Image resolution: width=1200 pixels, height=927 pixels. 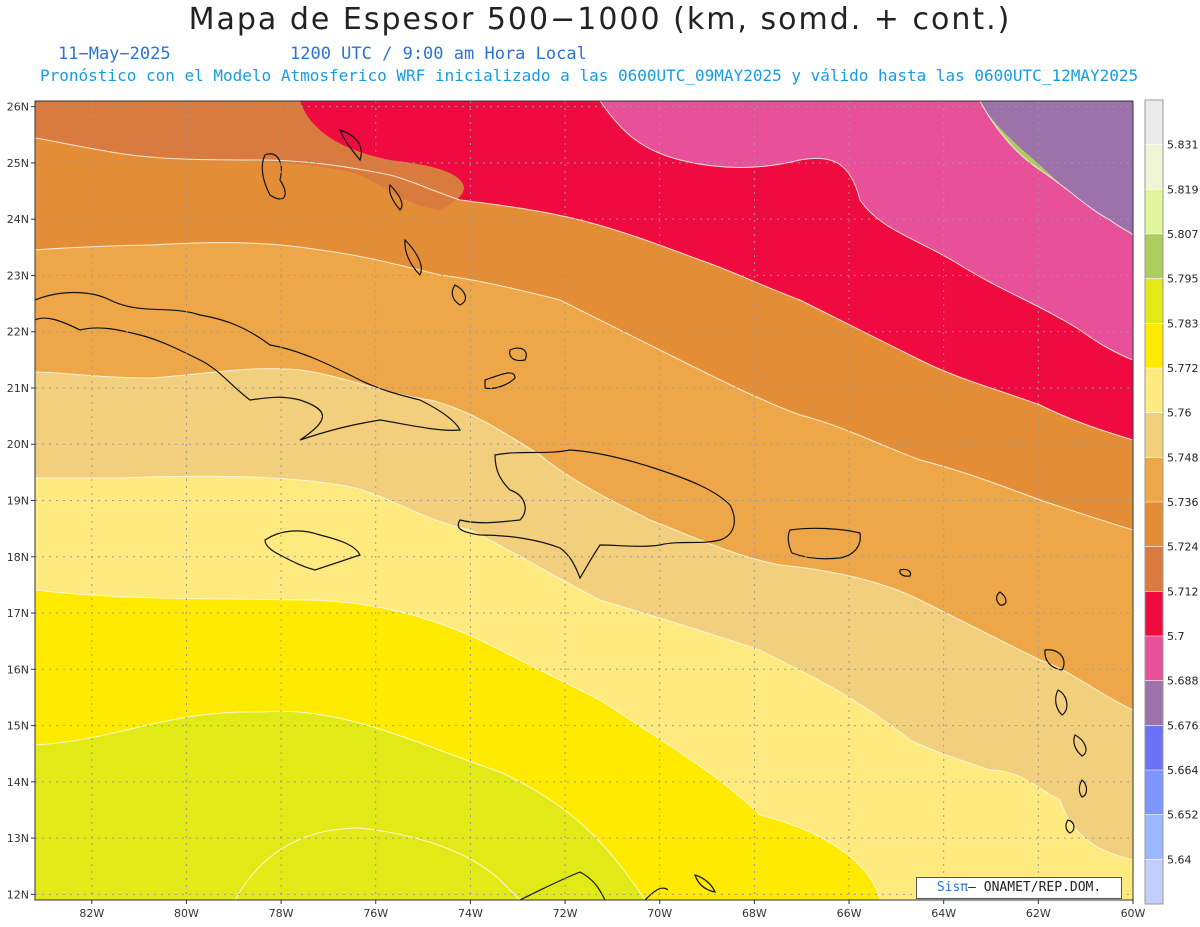 I want to click on venezuela-coast, so click(x=656, y=893).